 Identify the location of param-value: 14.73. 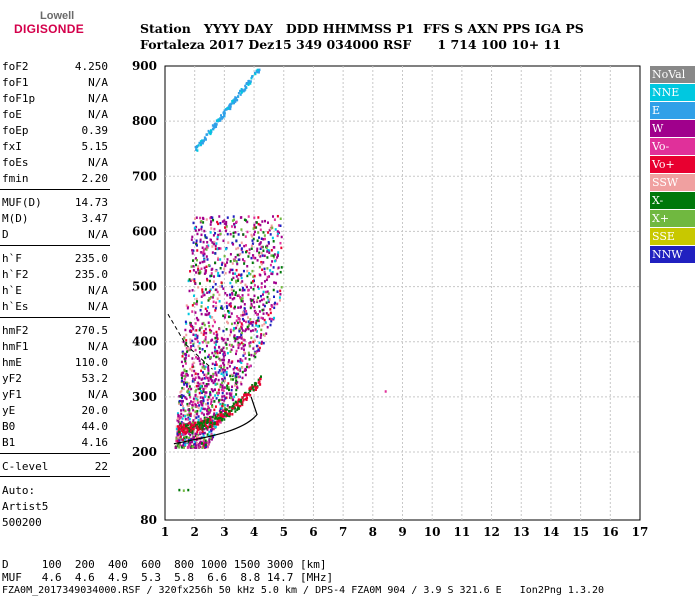
(91, 202).